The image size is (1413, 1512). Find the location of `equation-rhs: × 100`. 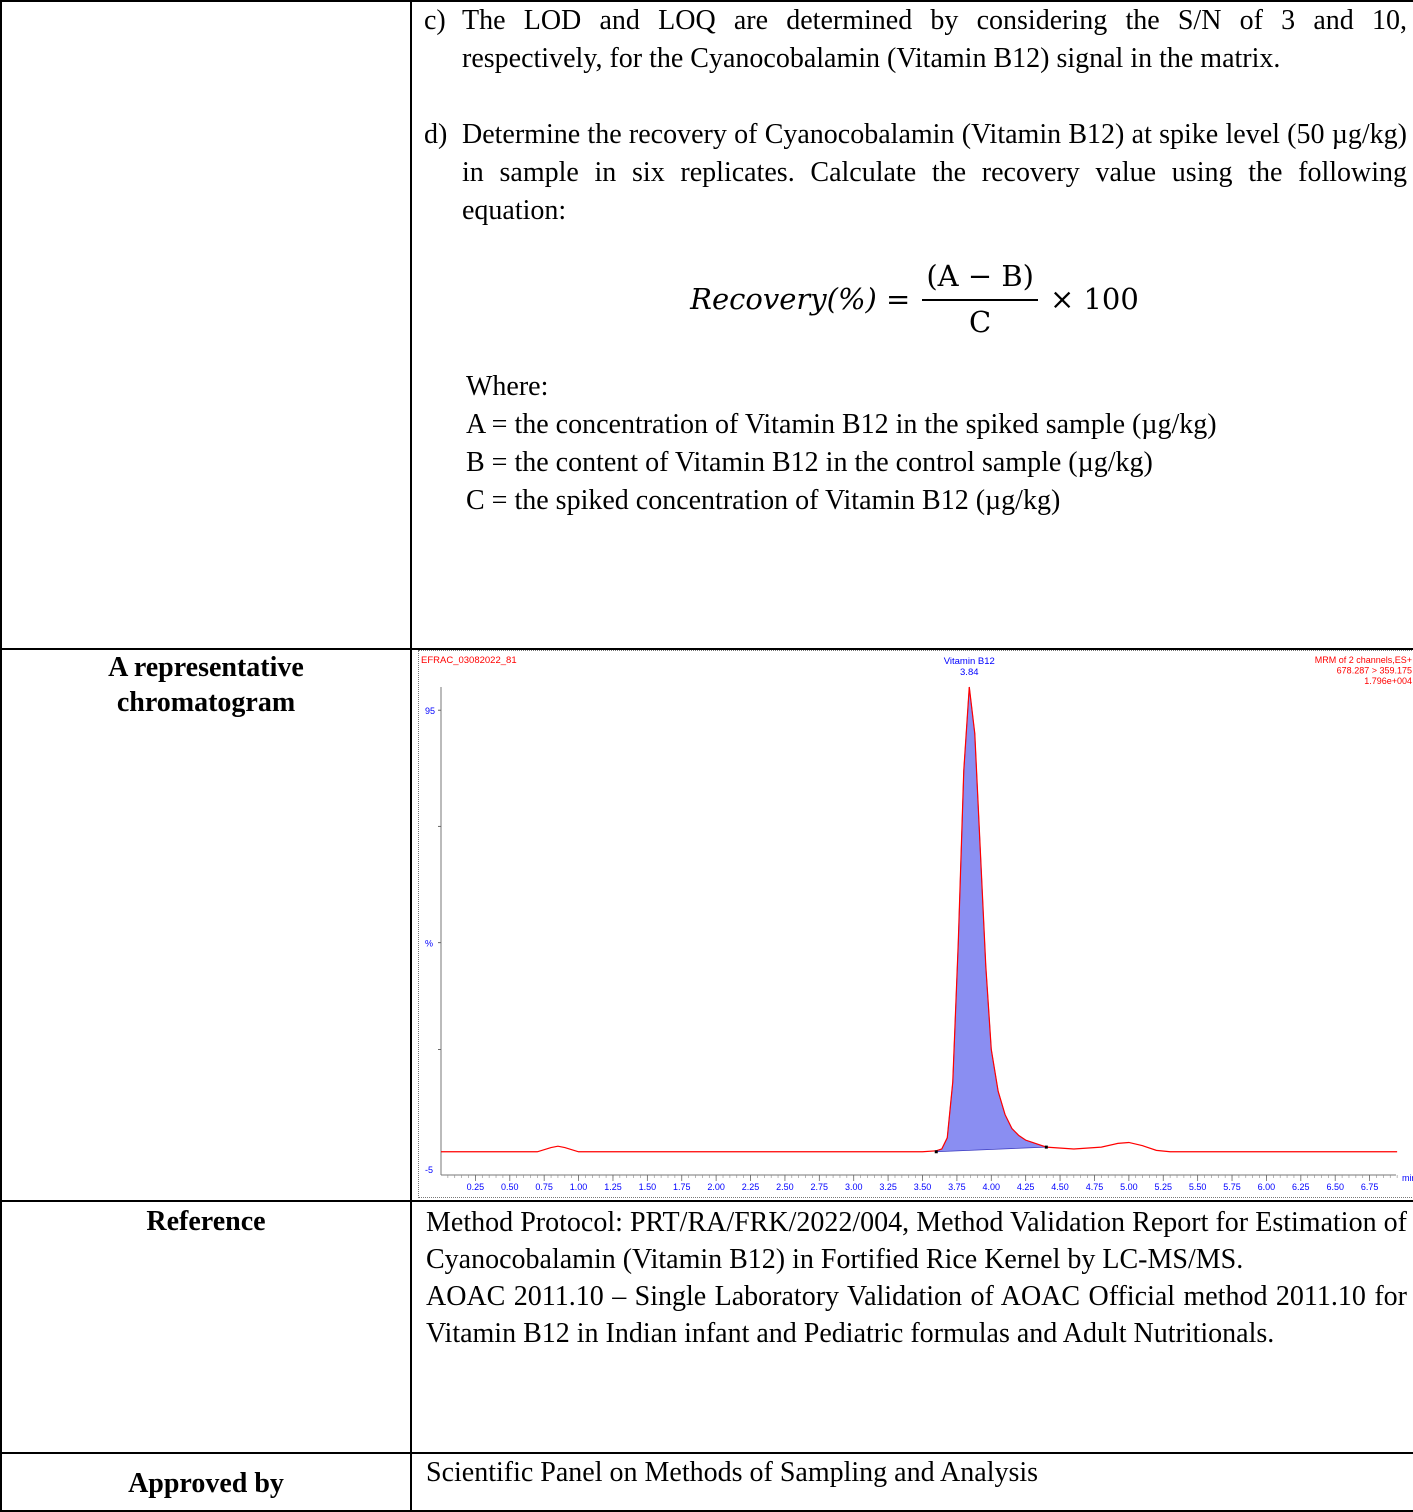

equation-rhs: × 100 is located at coordinates (1094, 299).